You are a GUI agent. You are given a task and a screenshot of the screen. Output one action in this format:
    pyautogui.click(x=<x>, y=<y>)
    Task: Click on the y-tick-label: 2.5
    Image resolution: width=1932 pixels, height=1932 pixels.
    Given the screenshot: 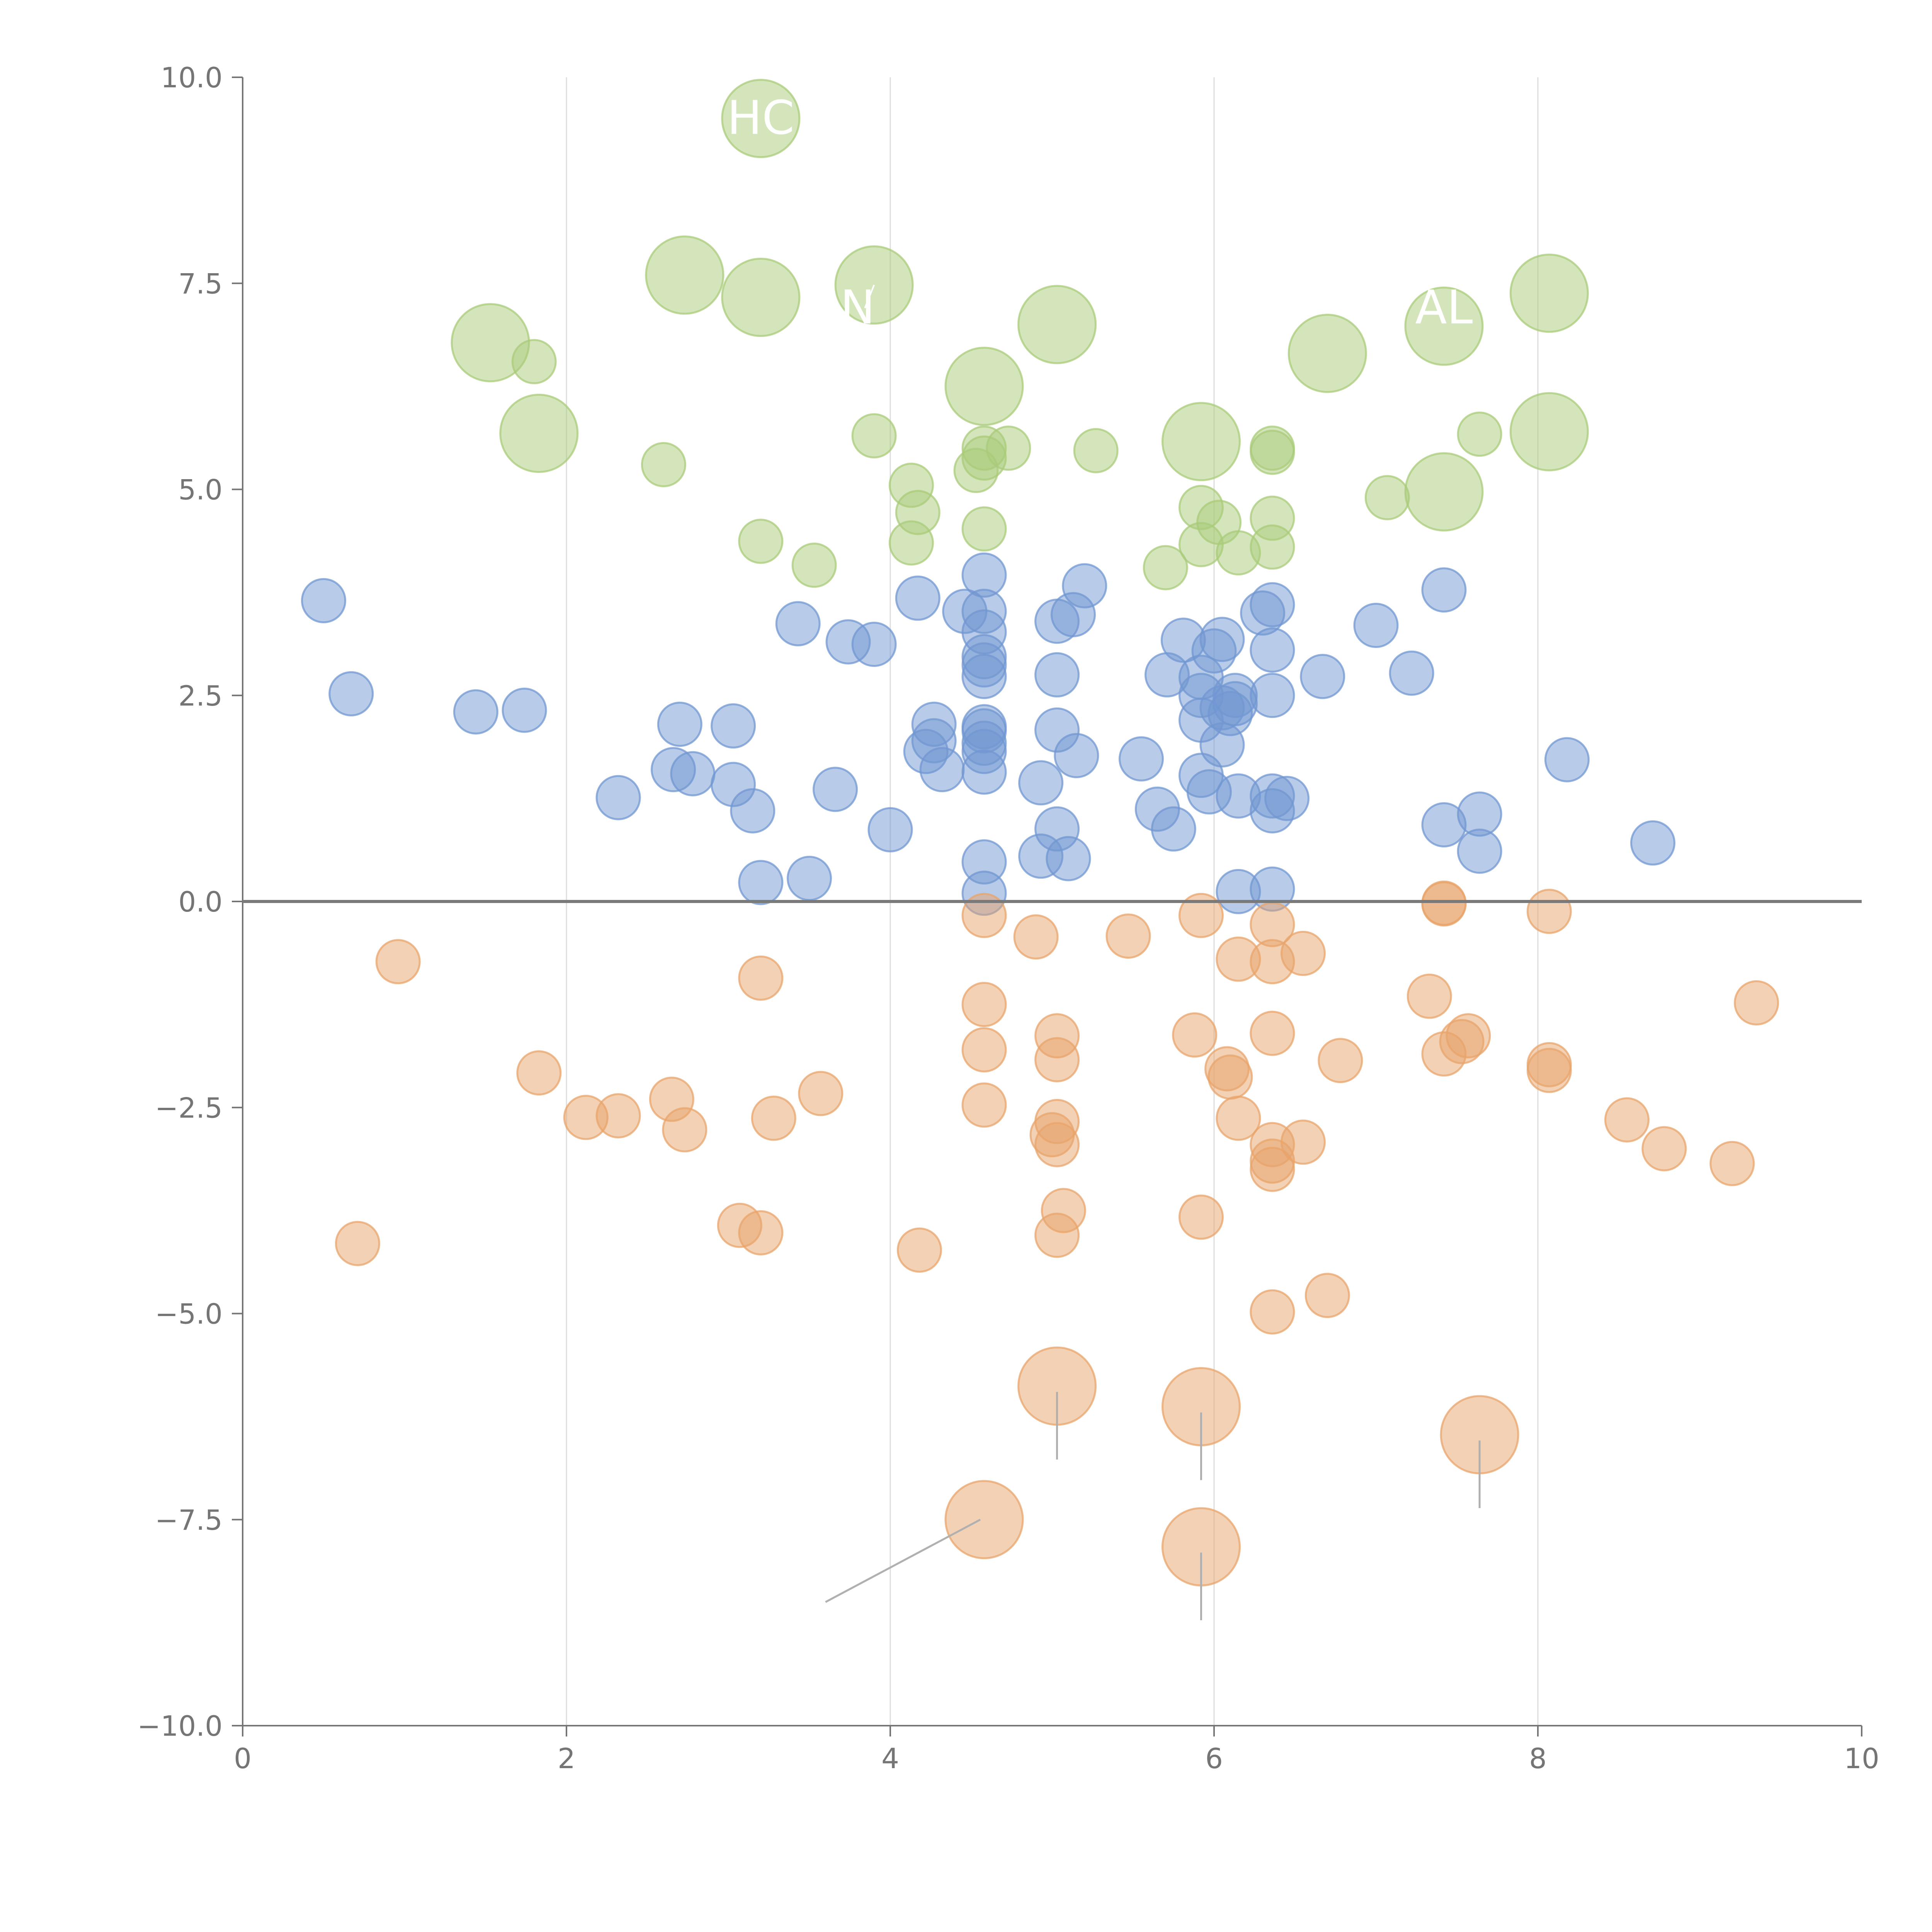 What is the action you would take?
    pyautogui.click(x=200, y=696)
    